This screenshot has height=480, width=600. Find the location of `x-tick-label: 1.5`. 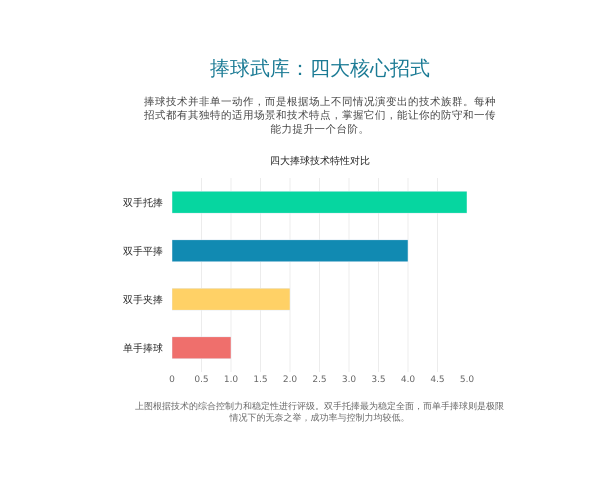

x-tick-label: 1.5 is located at coordinates (260, 380).